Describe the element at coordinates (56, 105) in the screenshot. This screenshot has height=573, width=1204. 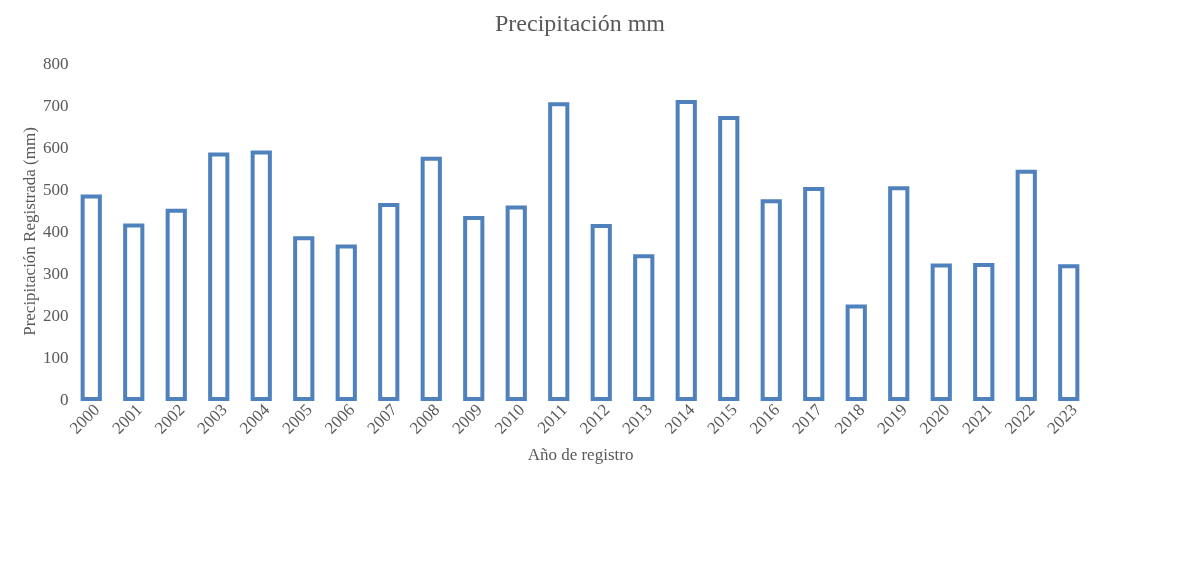
I see `y-tick-label: 700` at that location.